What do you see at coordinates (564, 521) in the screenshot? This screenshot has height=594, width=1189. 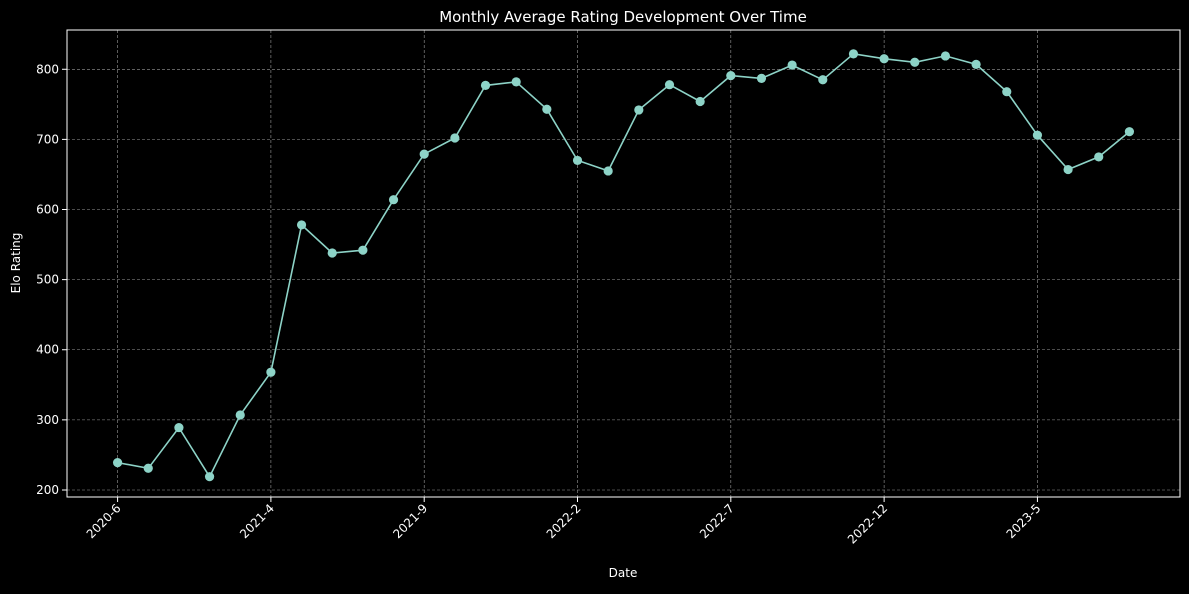 I see `x-tick-label: 2022-2` at bounding box center [564, 521].